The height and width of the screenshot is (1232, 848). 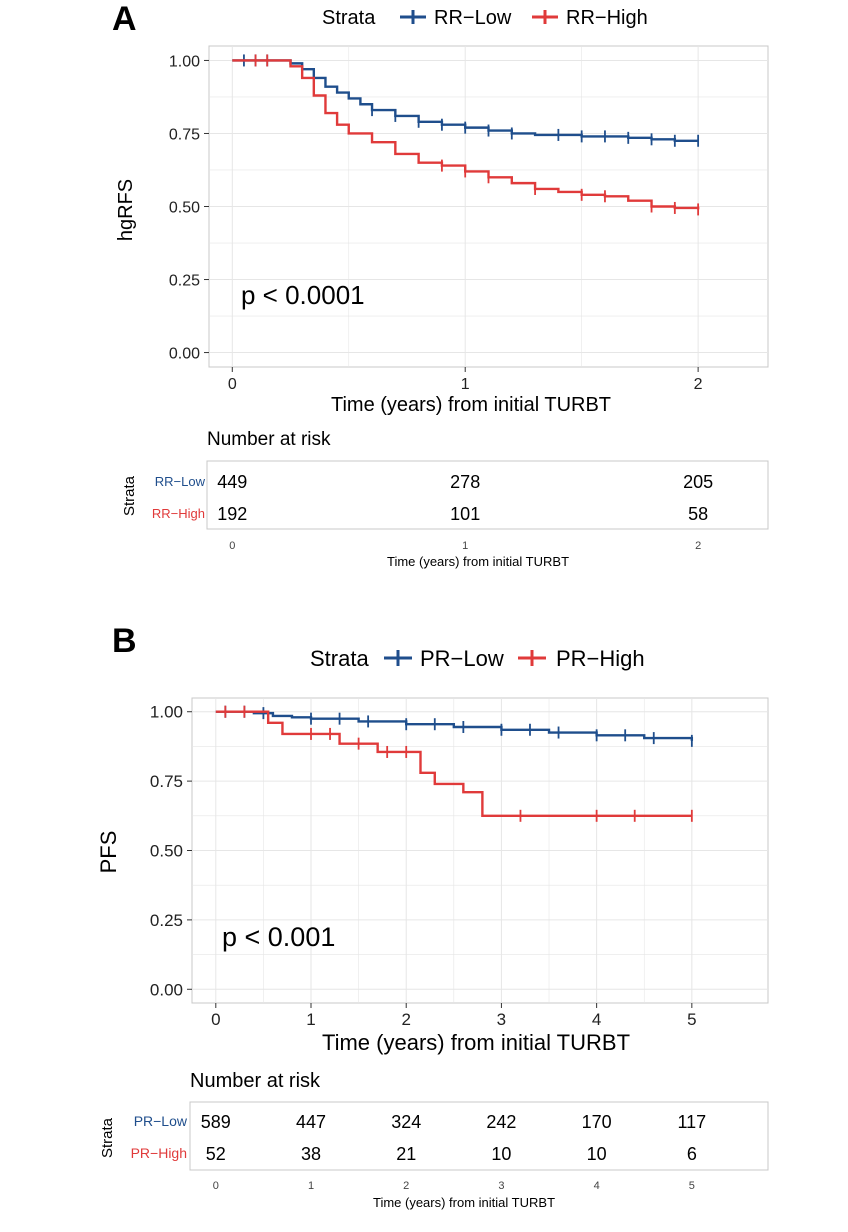 I want to click on risk-table-frame-a, so click(x=487, y=495).